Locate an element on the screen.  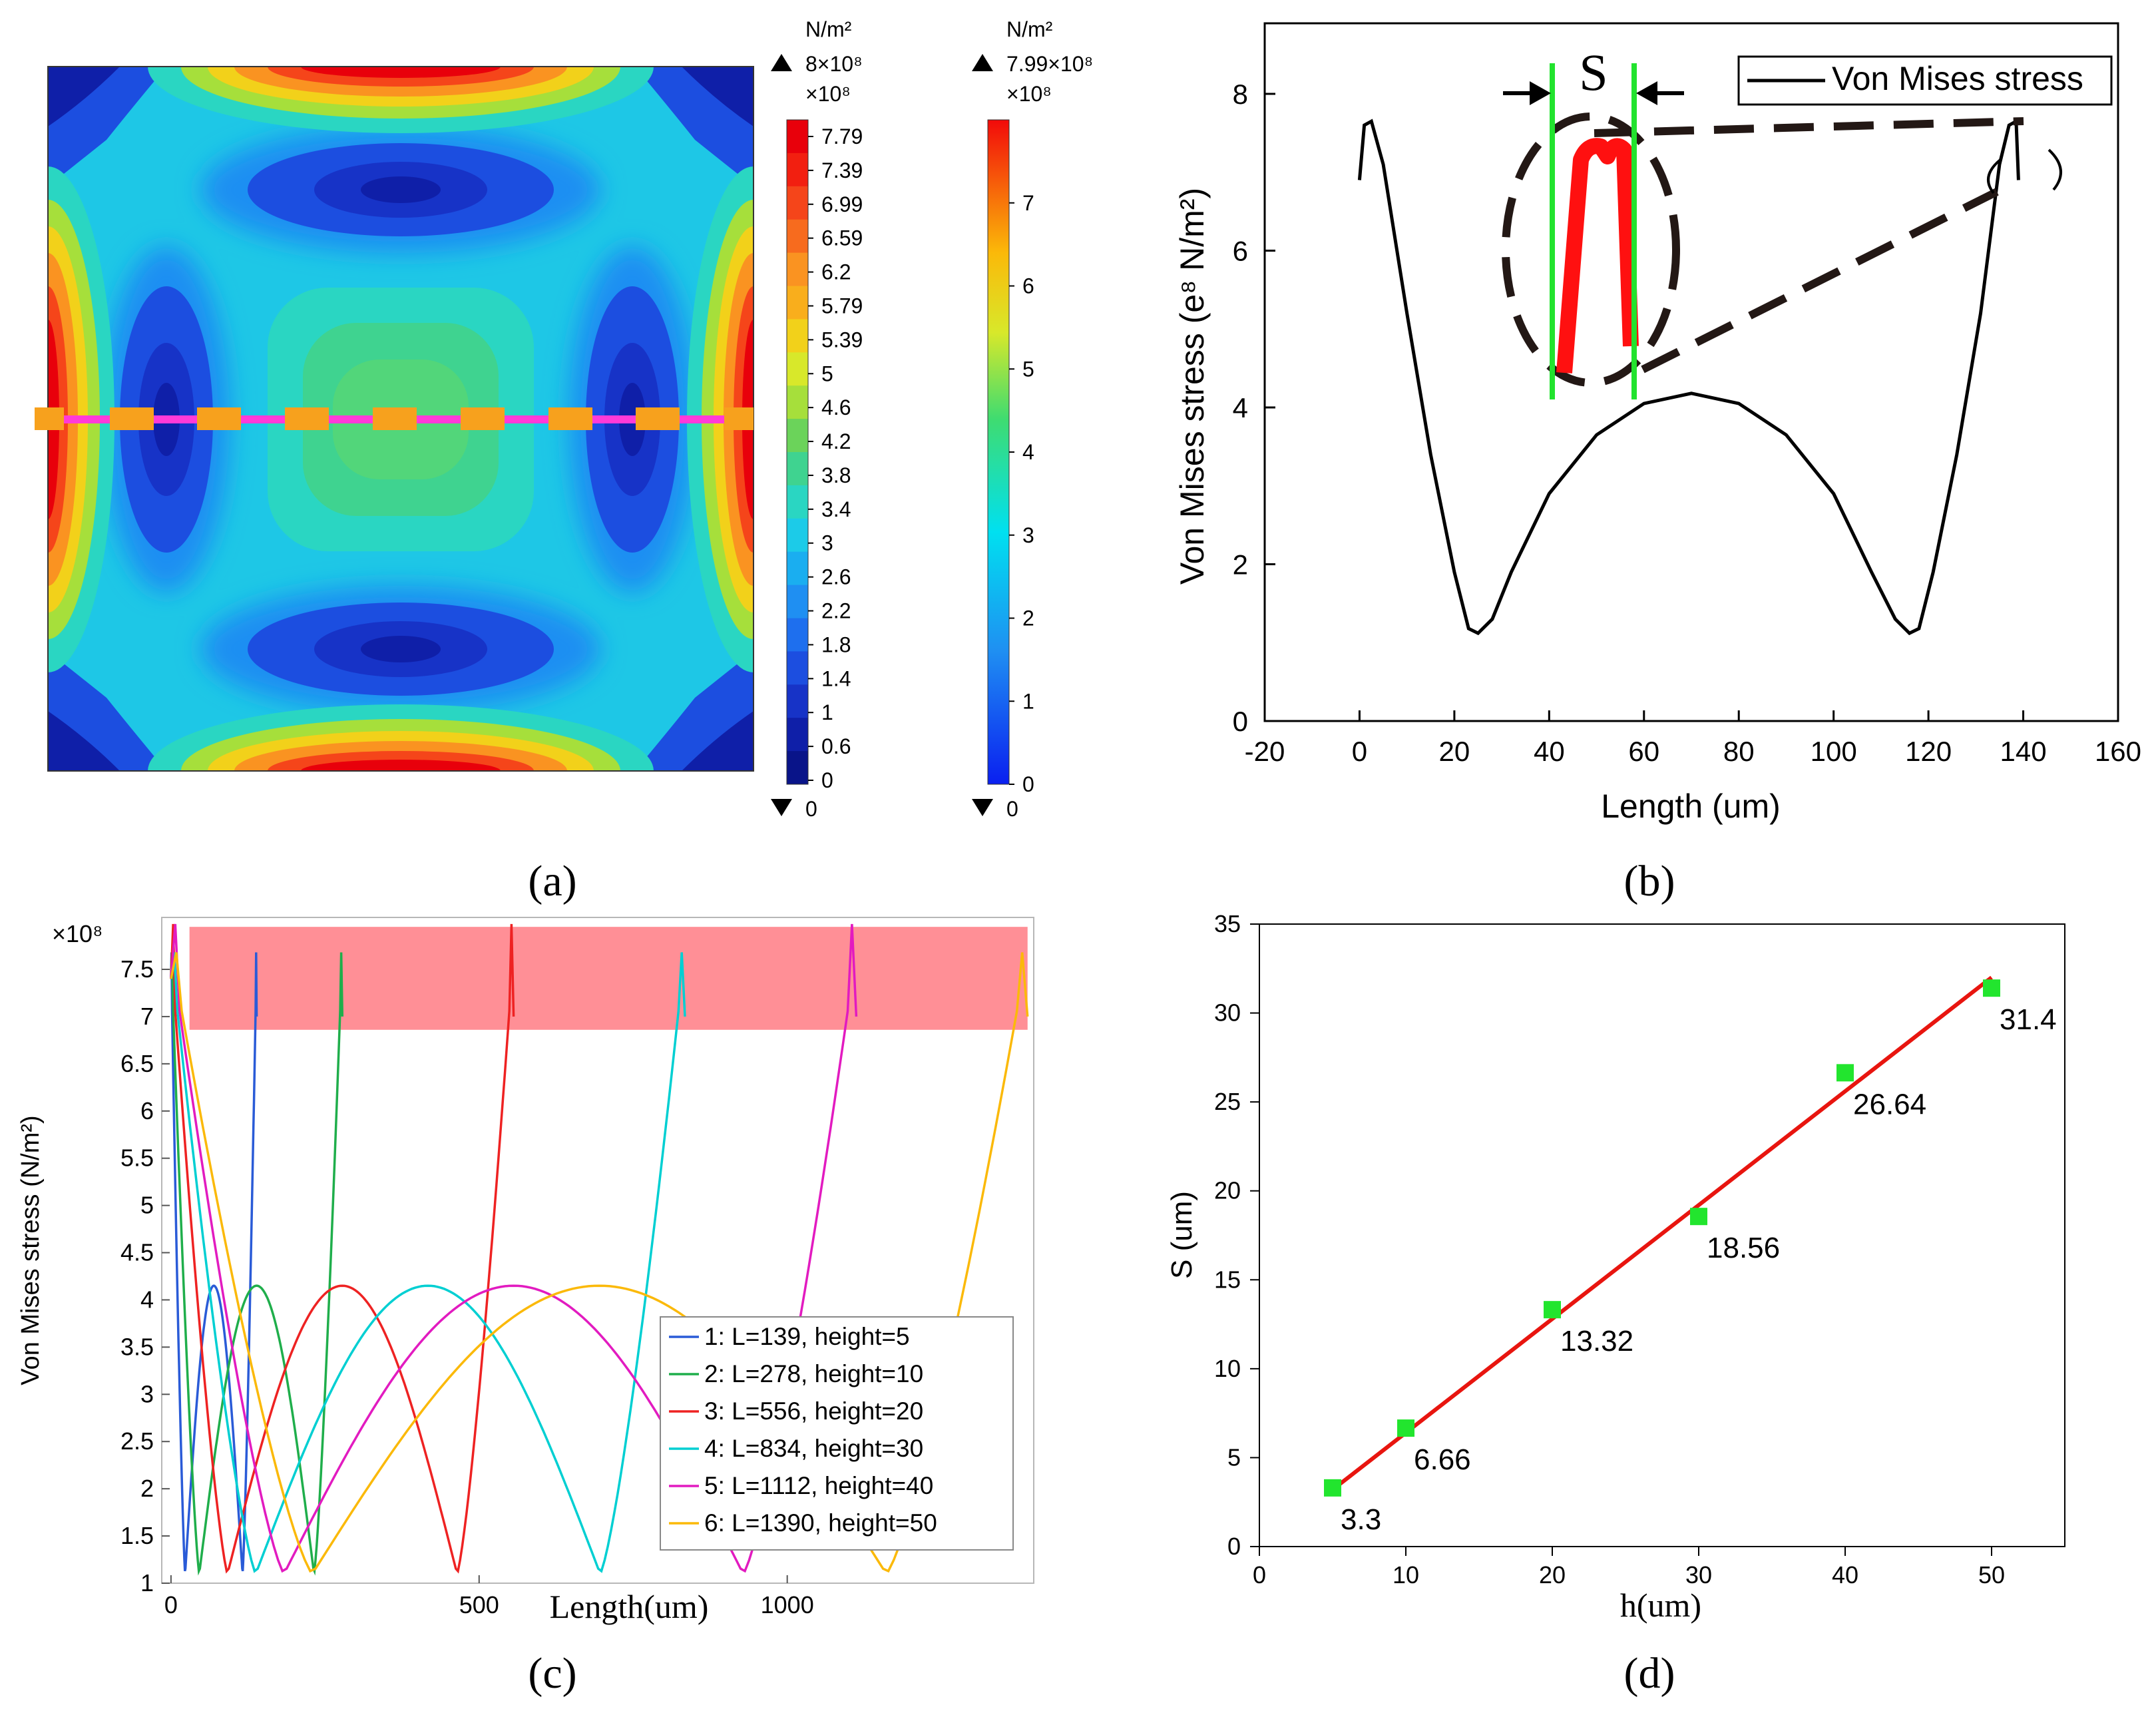
x-tick-label: 50 is located at coordinates (1991, 1575).